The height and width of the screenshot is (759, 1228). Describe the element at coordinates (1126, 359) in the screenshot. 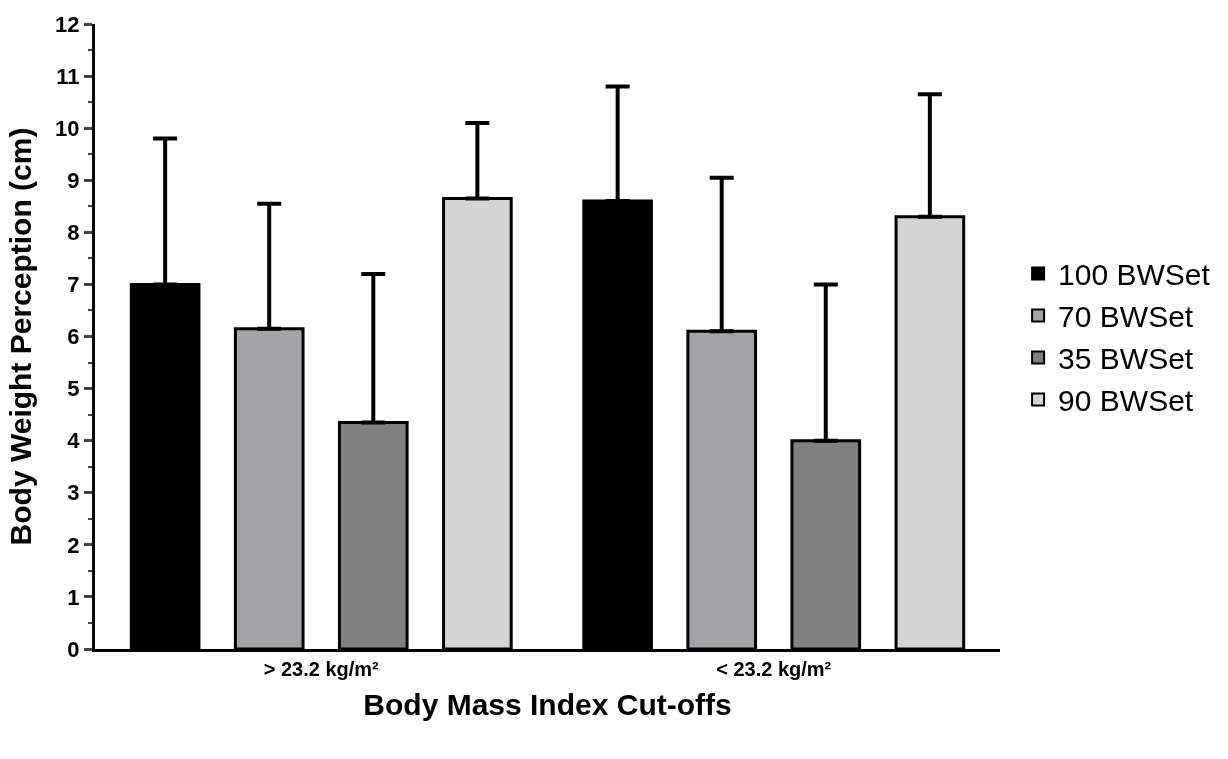

I see `legend-label: 35 BWSet` at that location.